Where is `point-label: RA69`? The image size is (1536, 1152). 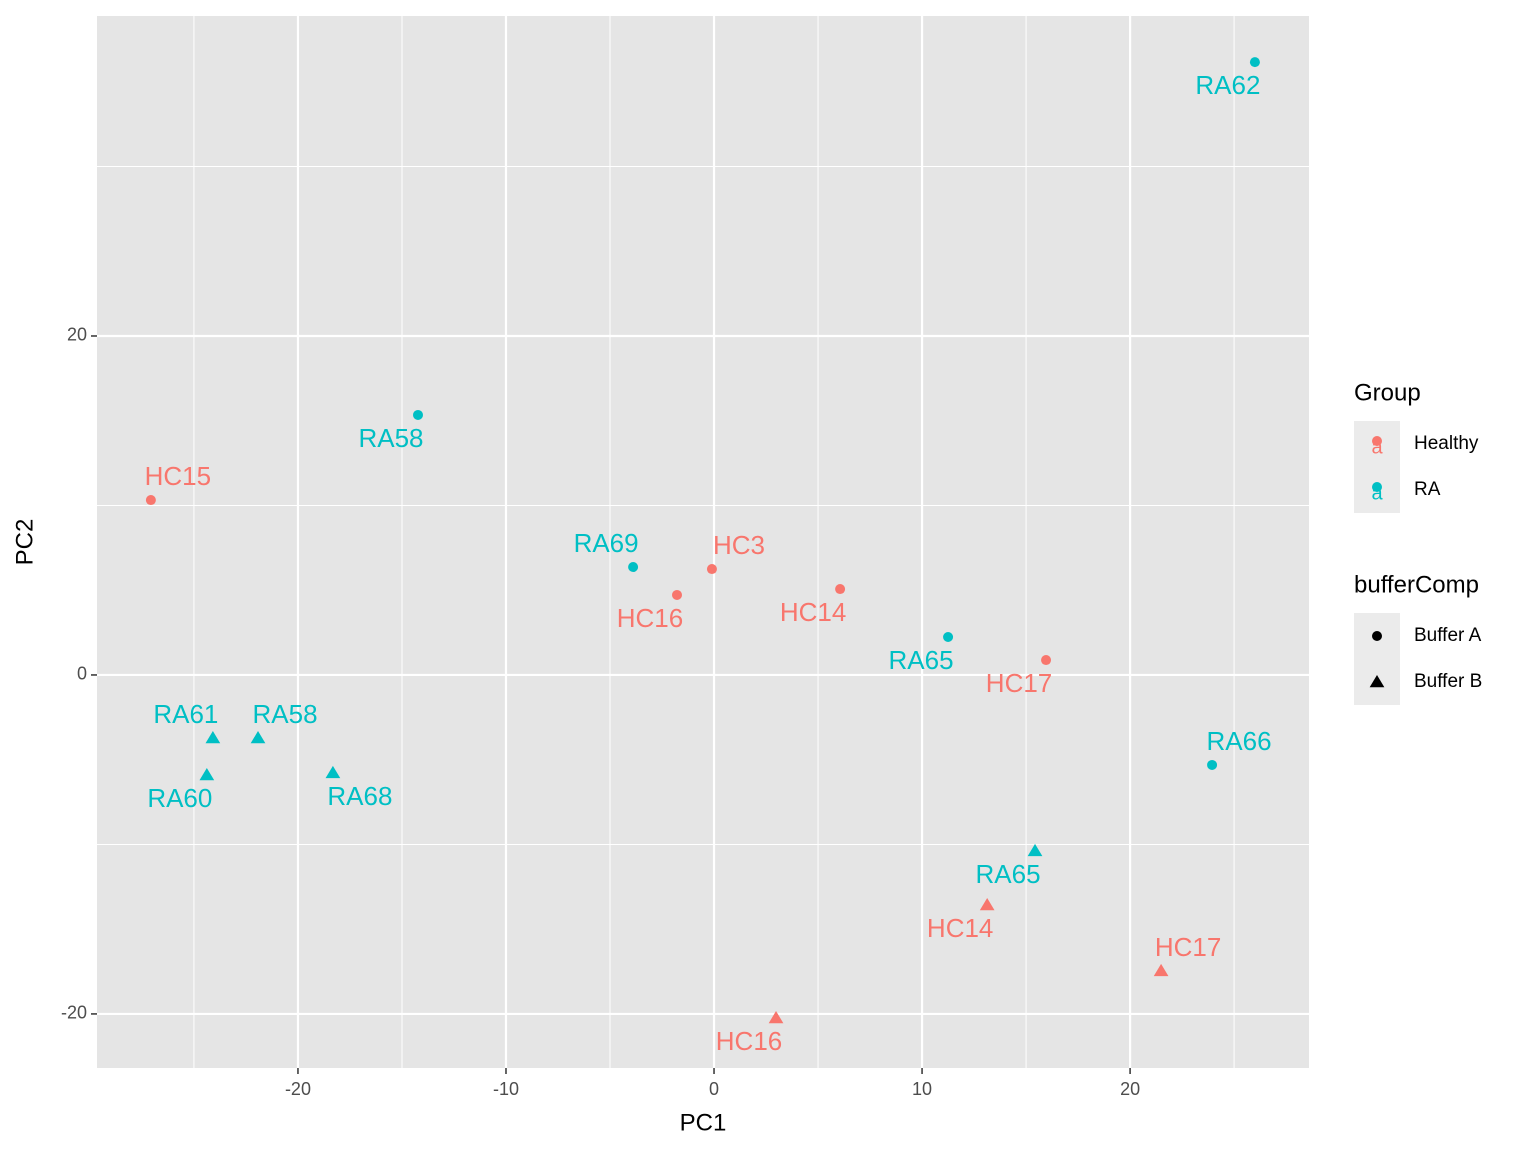
point-label: RA69 is located at coordinates (606, 543).